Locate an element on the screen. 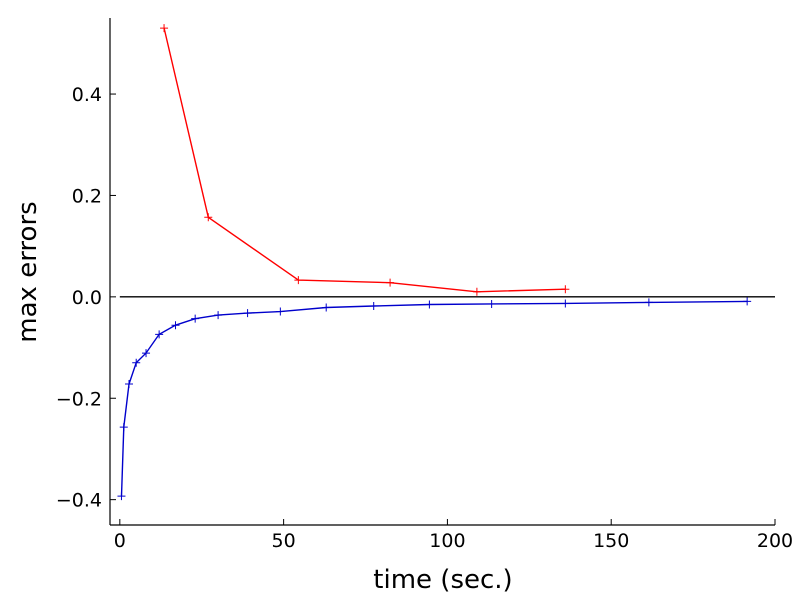  x-axis-label: time (sec.) is located at coordinates (442, 580).